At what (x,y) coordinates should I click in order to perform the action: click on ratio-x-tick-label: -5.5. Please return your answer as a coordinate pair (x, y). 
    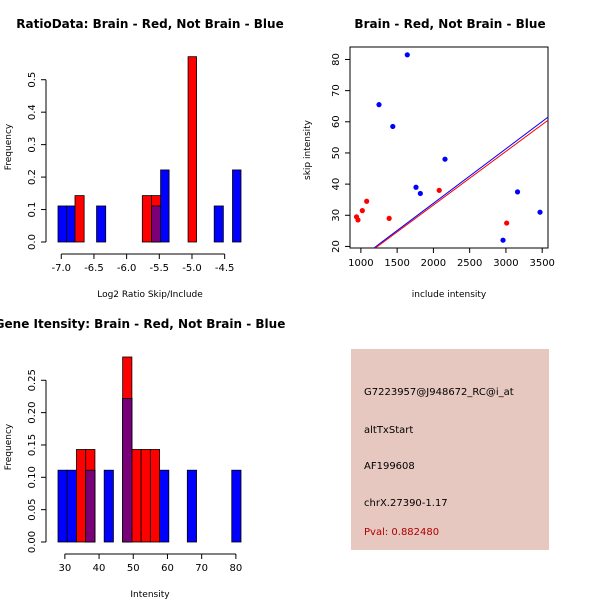
    Looking at the image, I should click on (160, 268).